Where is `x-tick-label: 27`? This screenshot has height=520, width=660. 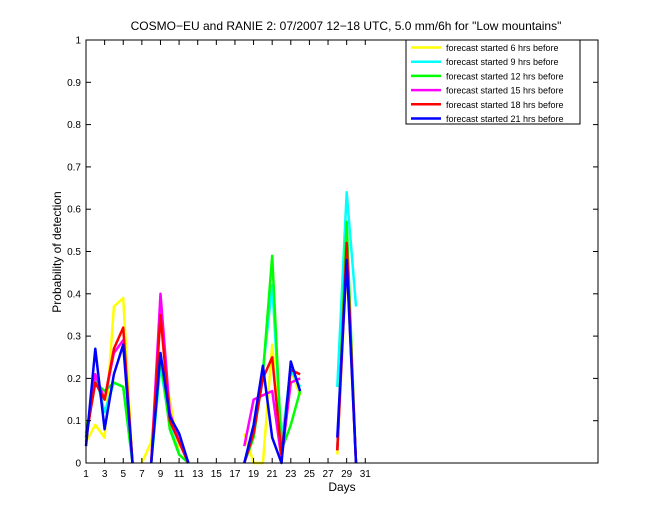 x-tick-label: 27 is located at coordinates (328, 474).